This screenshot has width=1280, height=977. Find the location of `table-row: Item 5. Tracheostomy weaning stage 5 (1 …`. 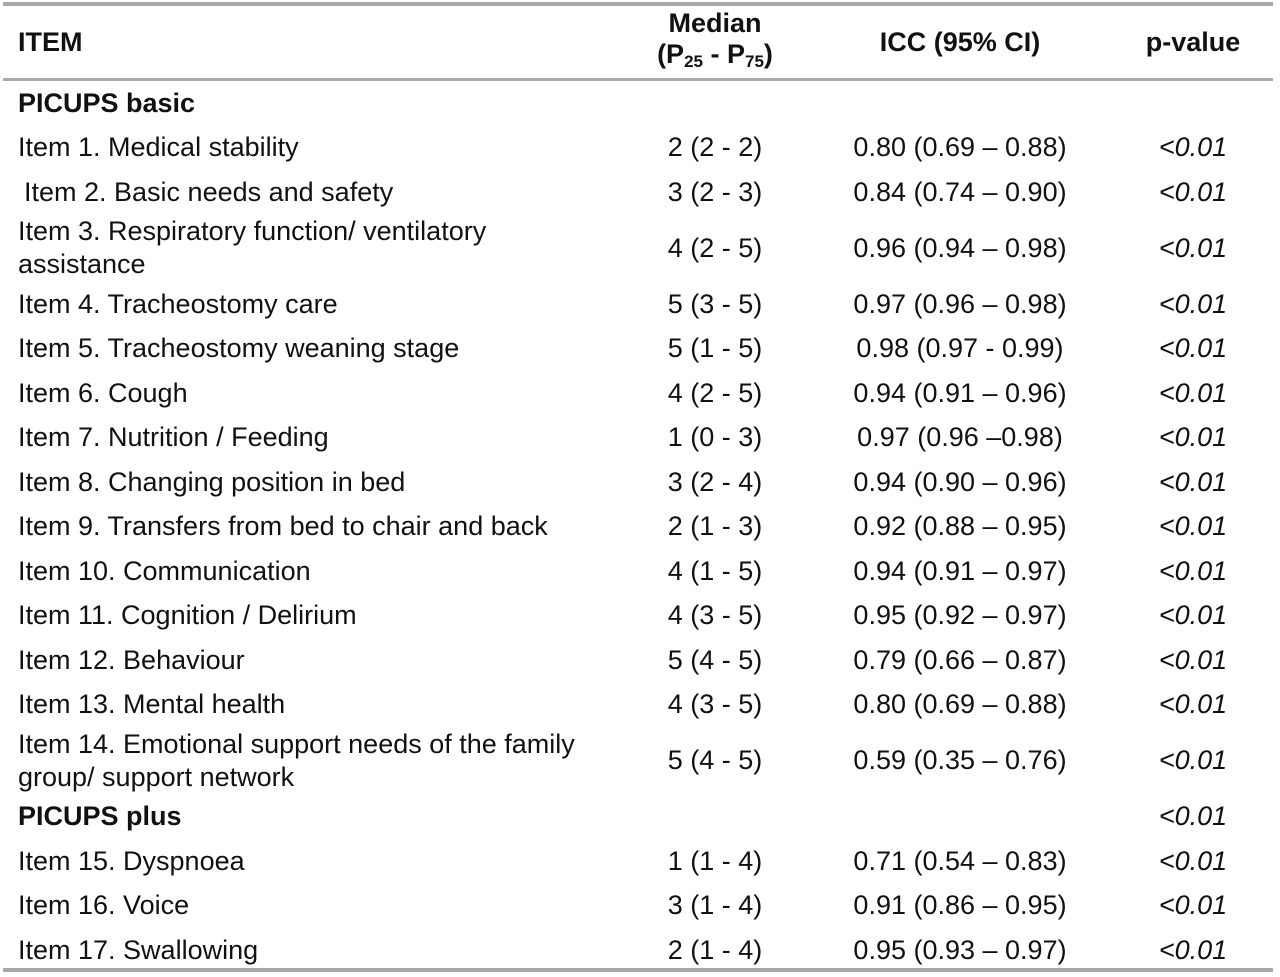

table-row: Item 5. Tracheostomy weaning stage 5 (1 … is located at coordinates (640, 349).